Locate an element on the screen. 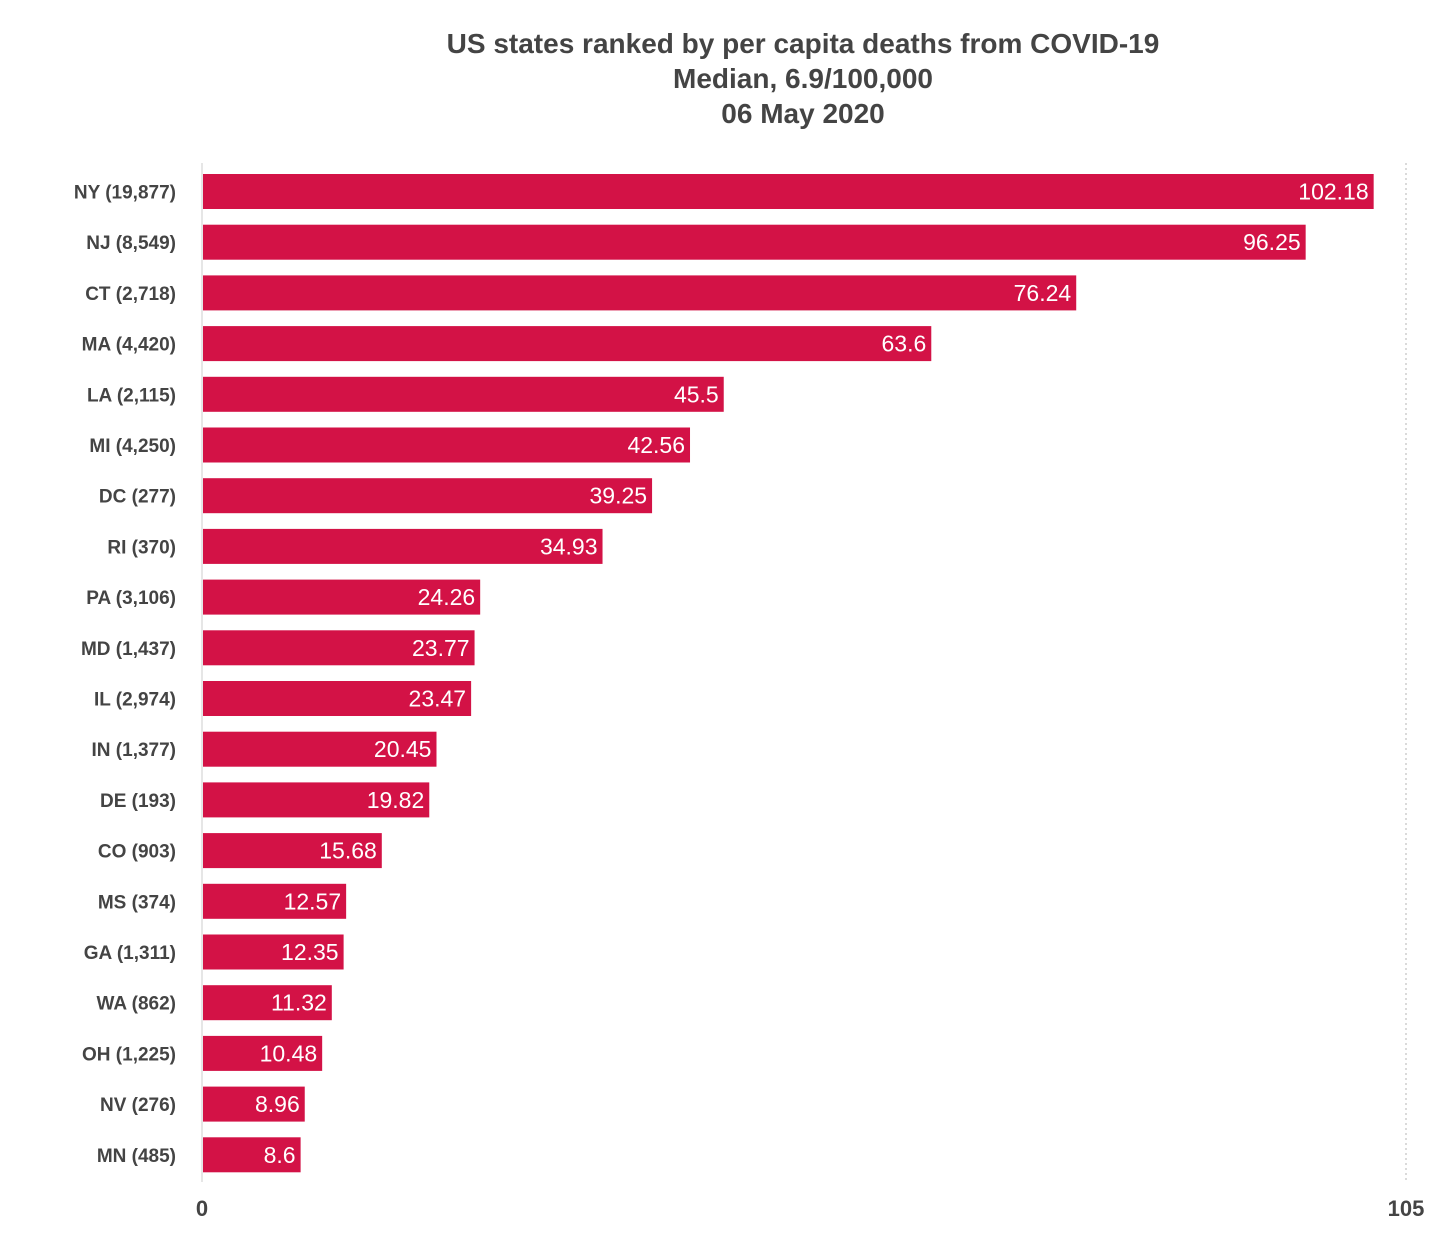  bar-value-label: 11.32 is located at coordinates (299, 1003).